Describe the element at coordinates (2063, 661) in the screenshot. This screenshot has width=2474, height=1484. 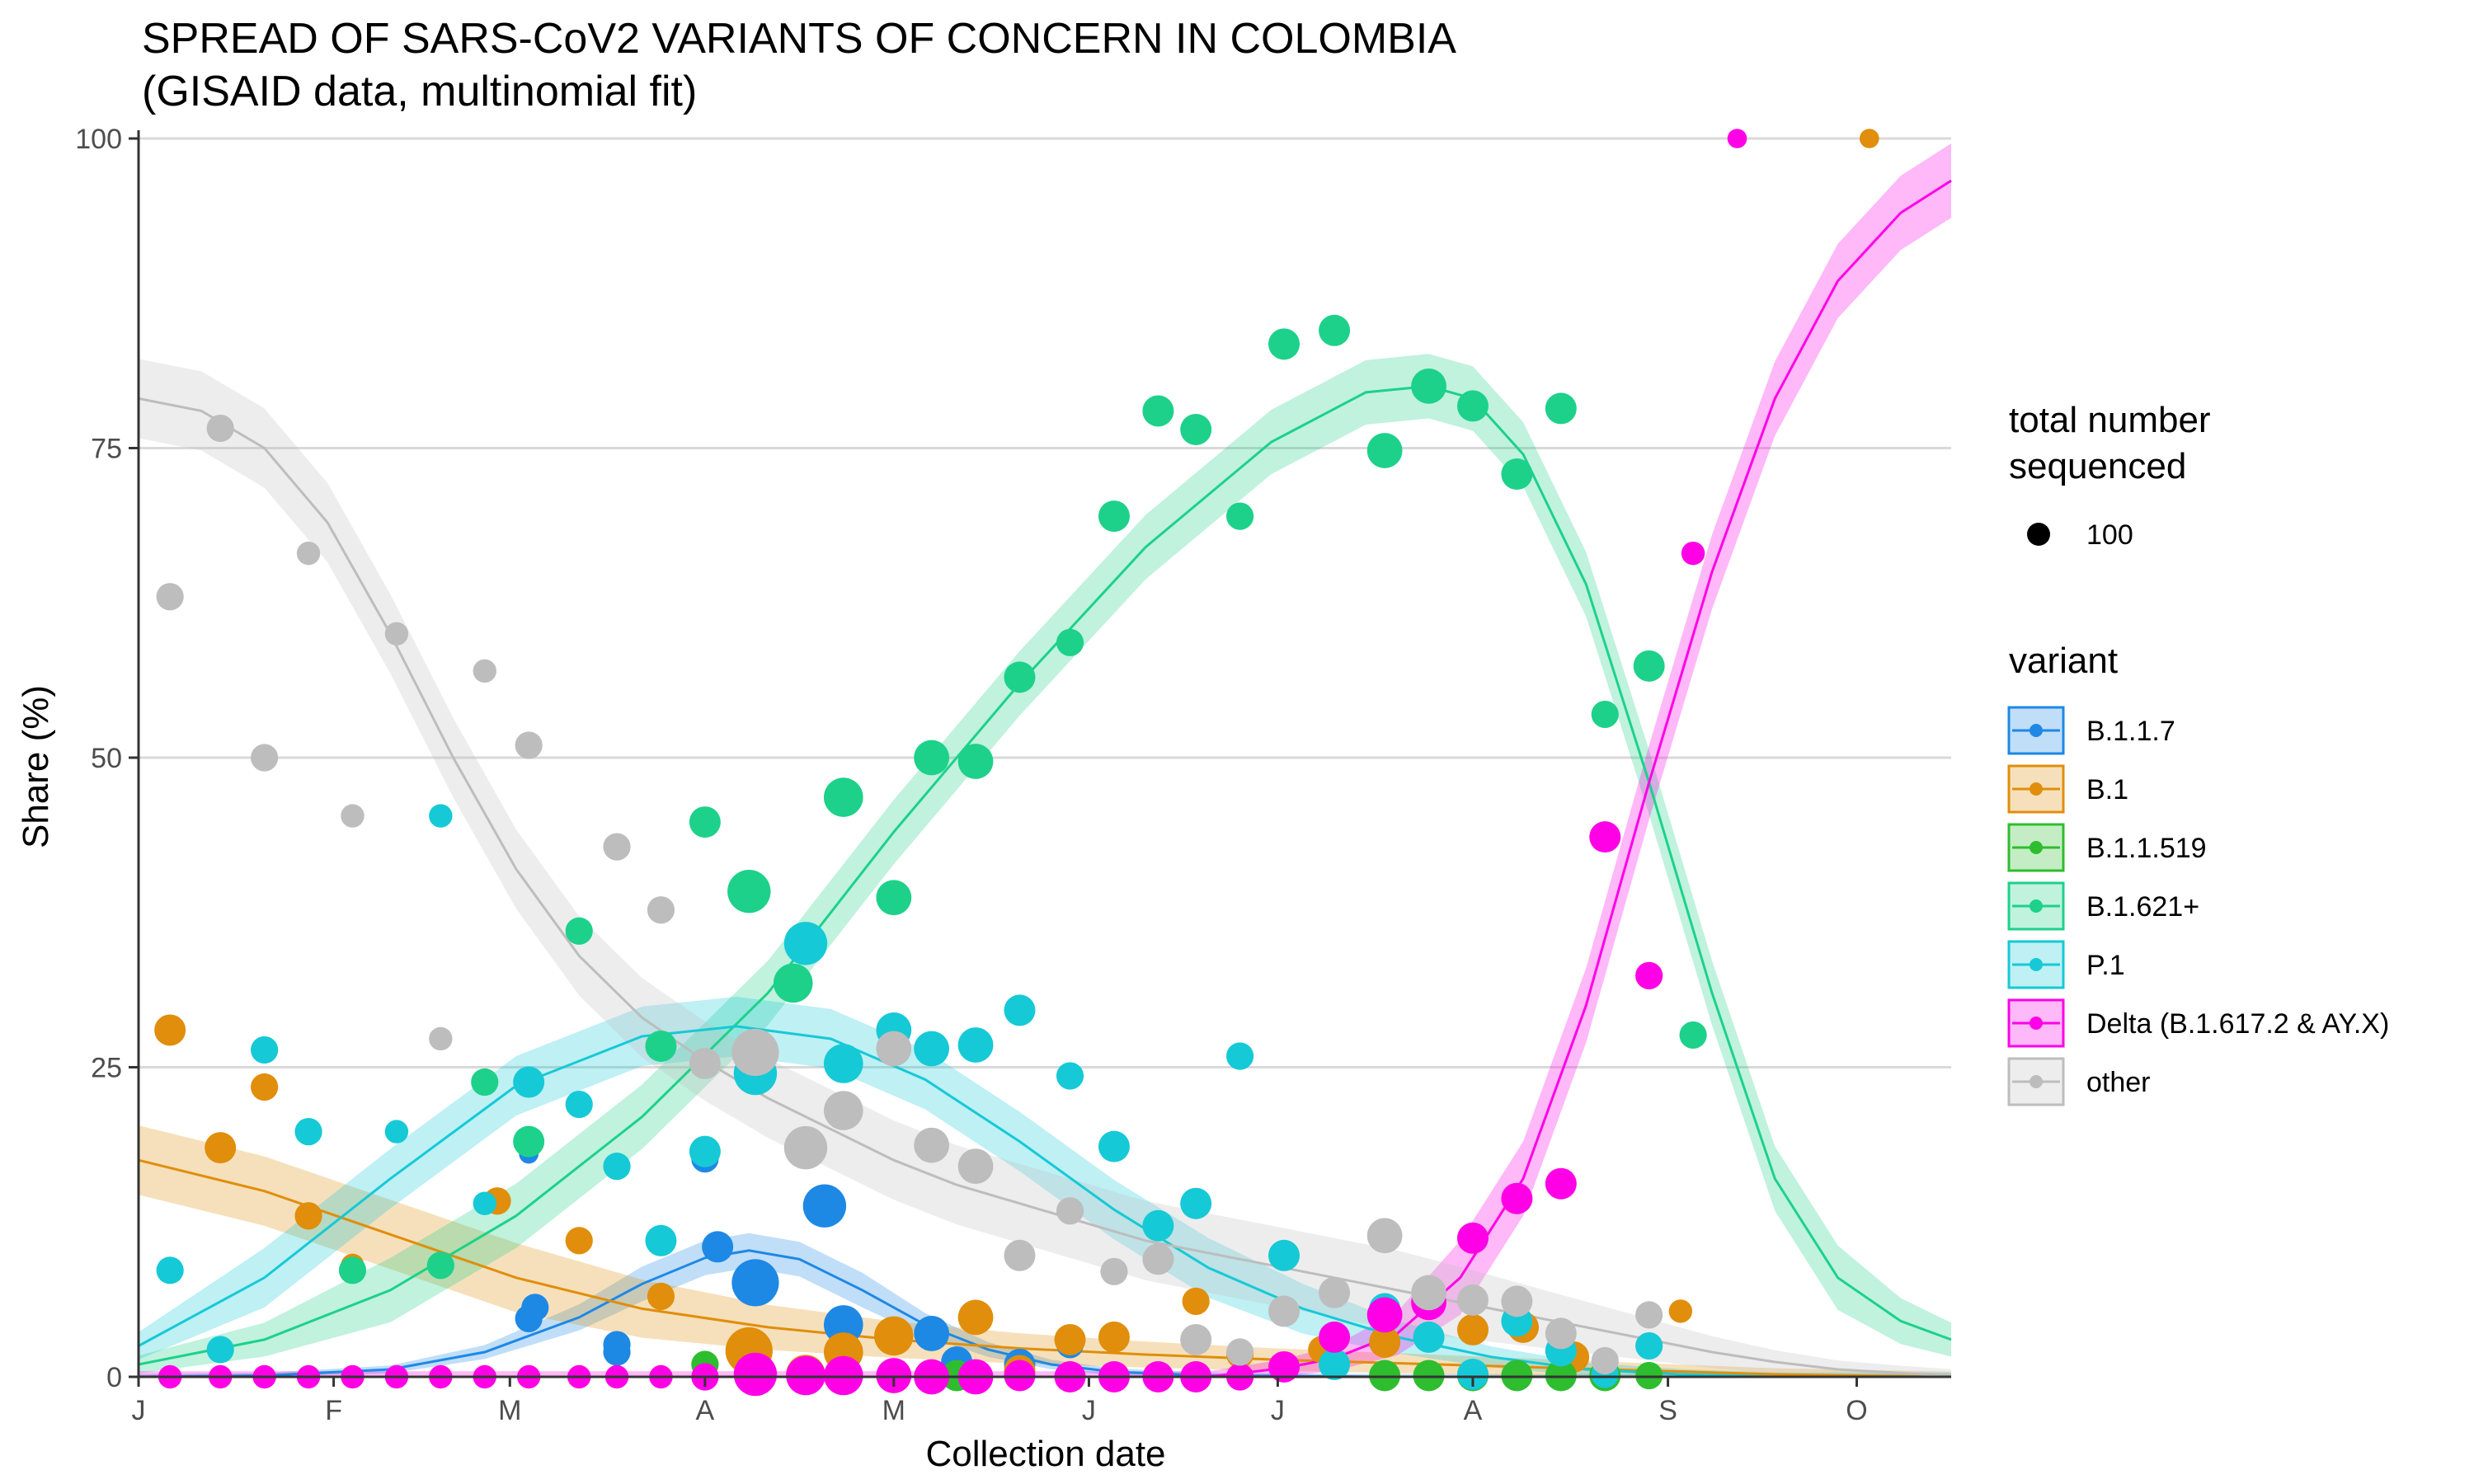
I see `variant-legend-title: variant` at that location.